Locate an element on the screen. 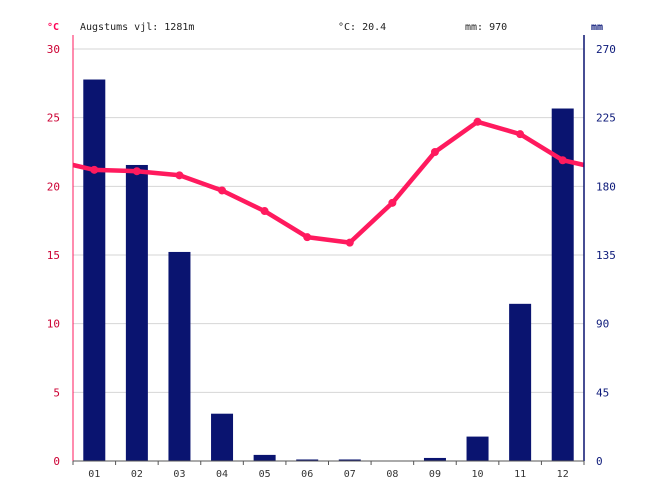 The width and height of the screenshot is (658, 493). left-axis-tick-label: 30 is located at coordinates (53, 49).